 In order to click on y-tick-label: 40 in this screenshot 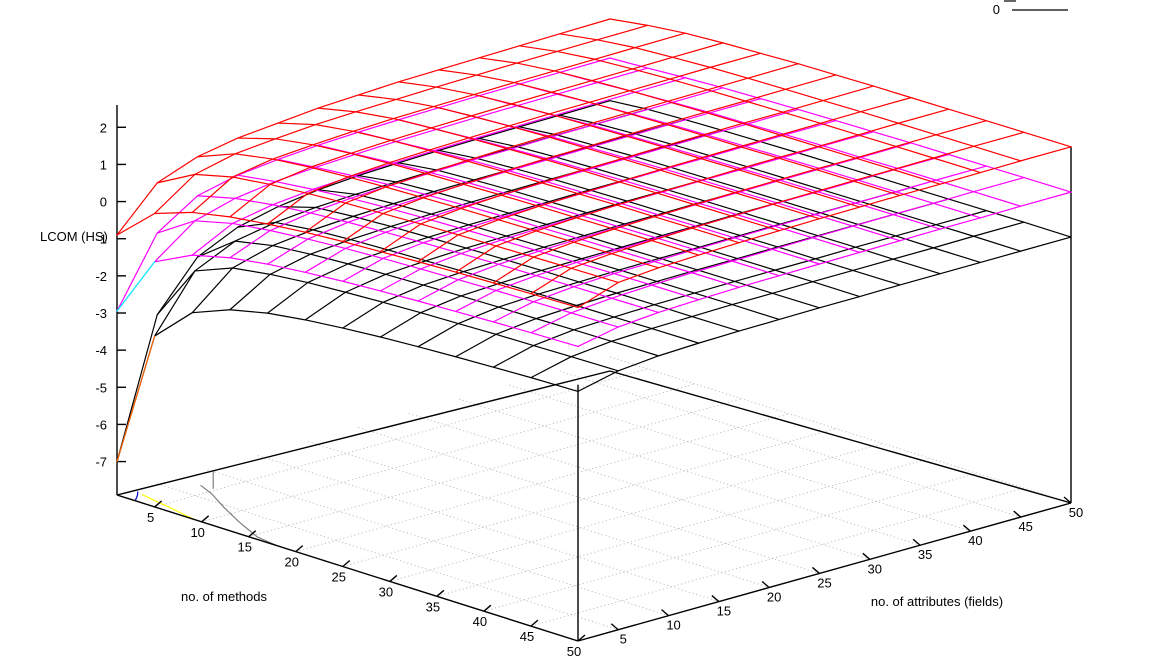, I will do `click(975, 540)`.